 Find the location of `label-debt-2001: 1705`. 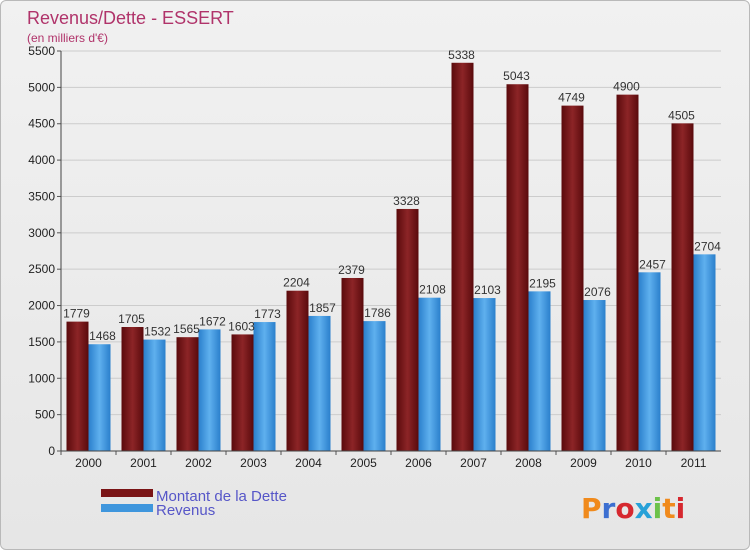

label-debt-2001: 1705 is located at coordinates (131, 319).